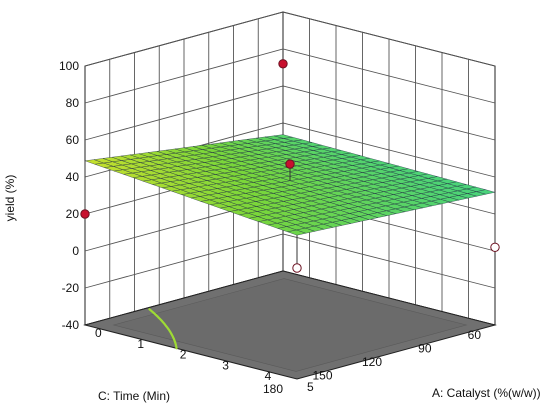 This screenshot has height=420, width=550. What do you see at coordinates (71, 325) in the screenshot?
I see `z-tick-label: -40` at bounding box center [71, 325].